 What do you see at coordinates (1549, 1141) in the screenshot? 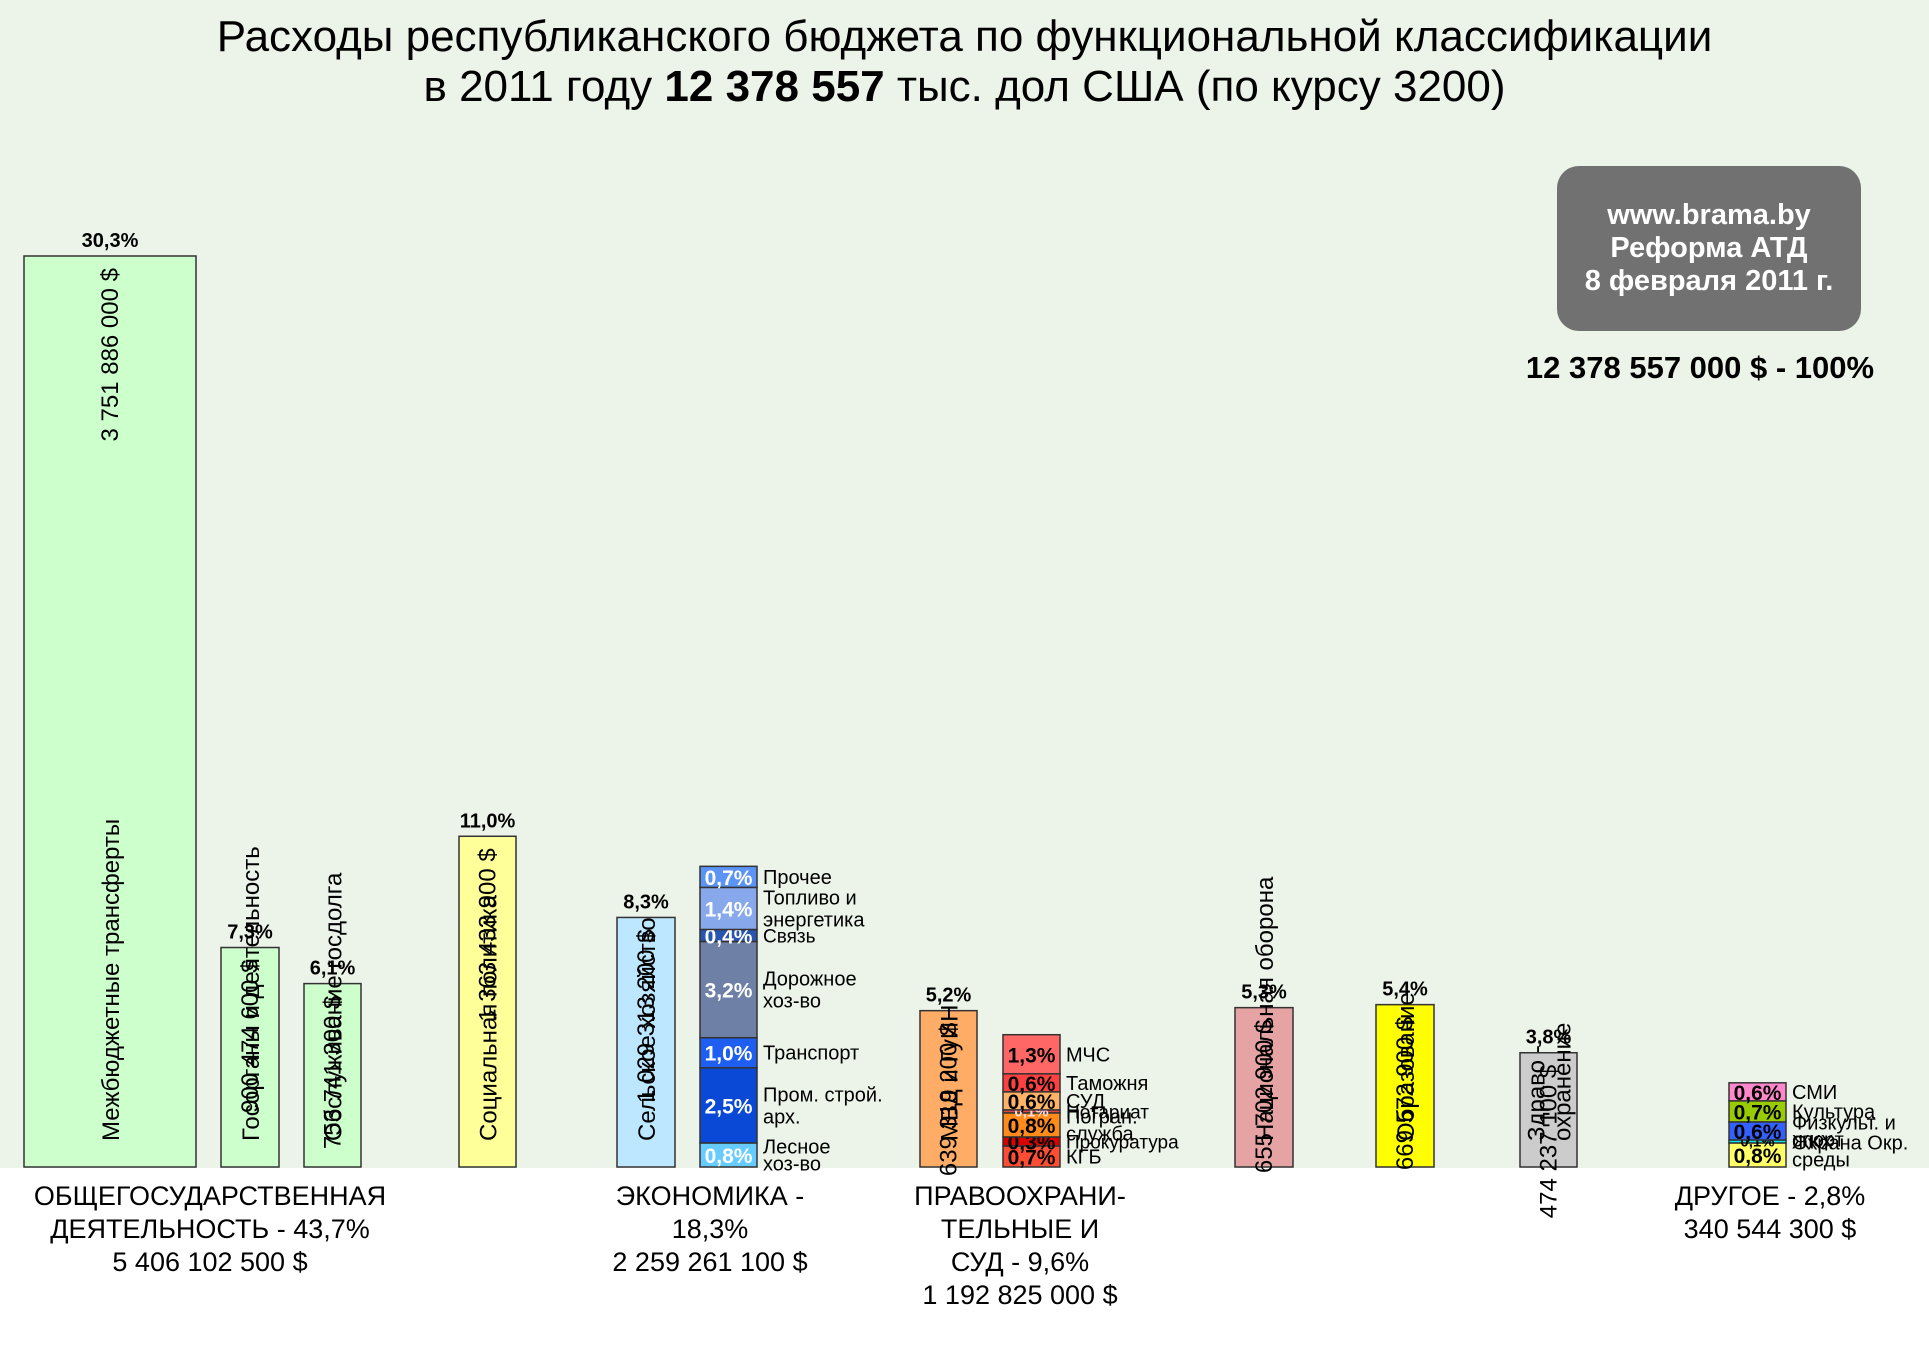
I see `bar-amount-label-9: 474 237 100 $` at bounding box center [1549, 1141].